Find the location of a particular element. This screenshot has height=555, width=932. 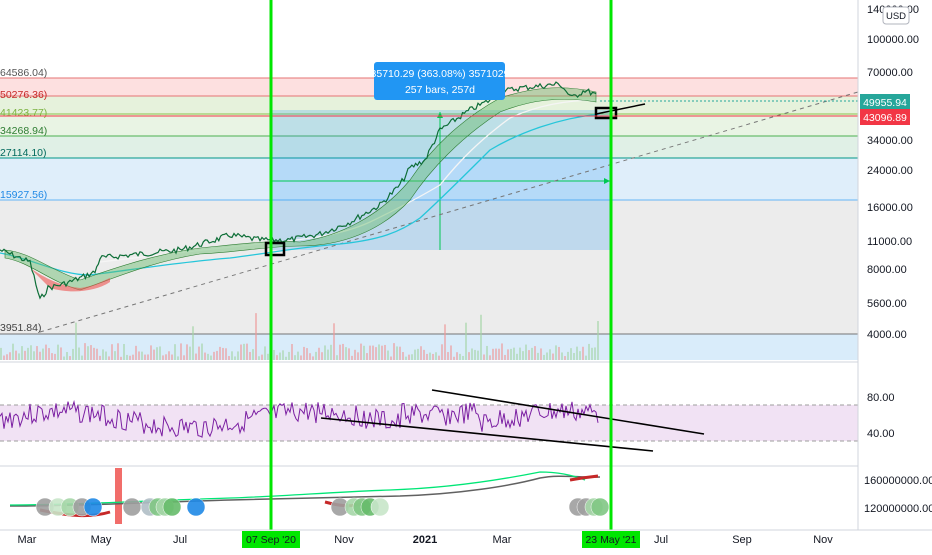

y-tick-16000: 16000.00 is located at coordinates (890, 208).